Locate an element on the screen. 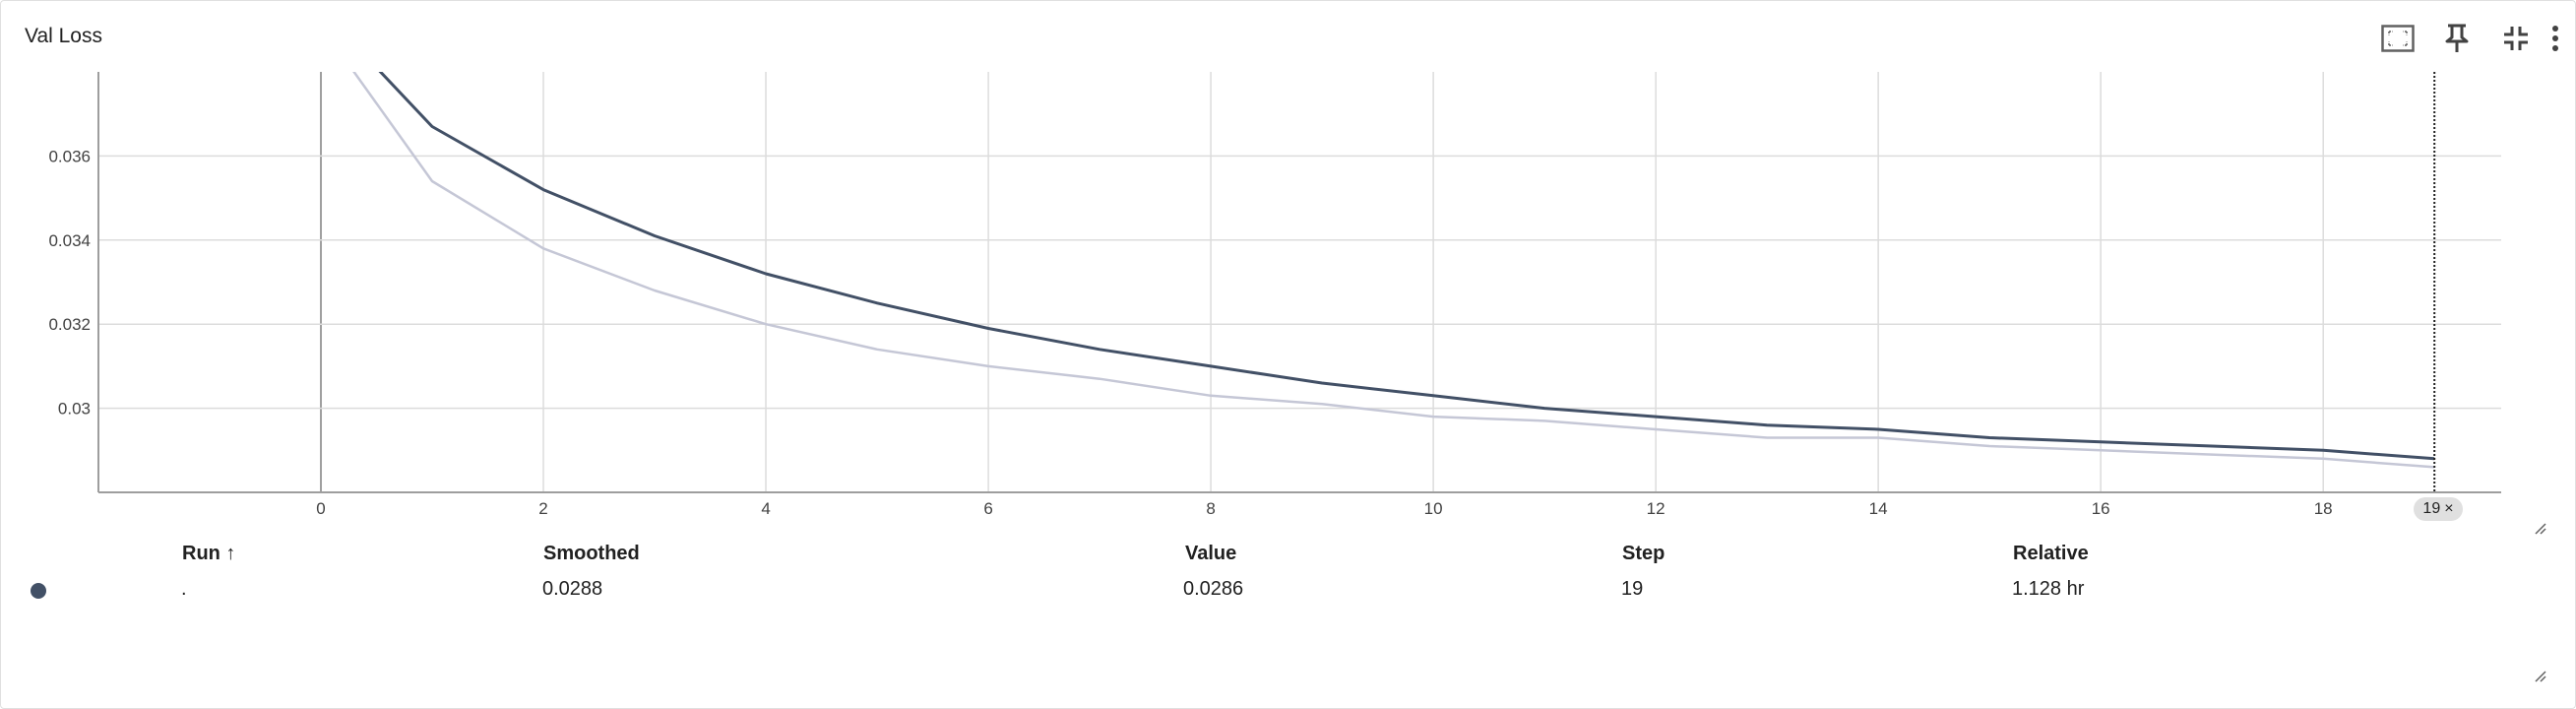 This screenshot has width=2576, height=709. fit-domain-button is located at coordinates (2398, 38).